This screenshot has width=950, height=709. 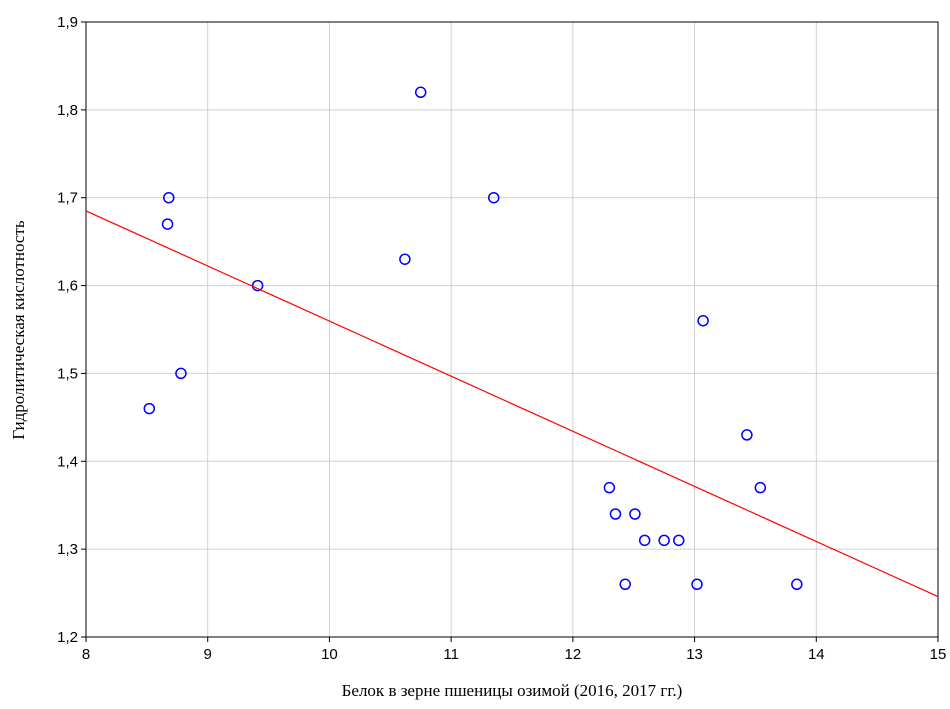 I want to click on x-tick-label: 14, so click(x=816, y=654).